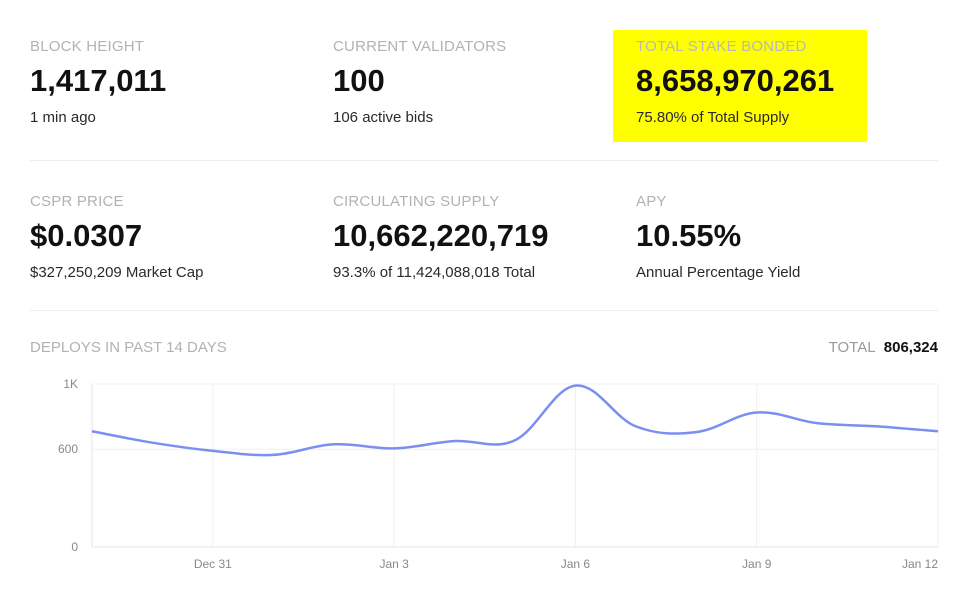  Describe the element at coordinates (87, 46) in the screenshot. I see `block-height-label: BLOCK HEIGHT` at that location.